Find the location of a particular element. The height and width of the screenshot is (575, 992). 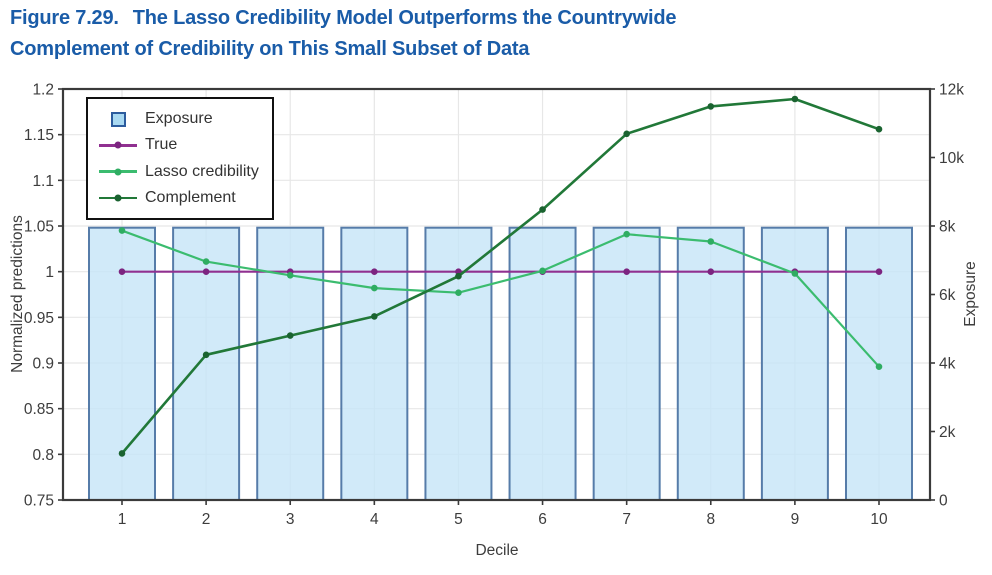

legend-label-exposure: Exposure is located at coordinates (179, 119).